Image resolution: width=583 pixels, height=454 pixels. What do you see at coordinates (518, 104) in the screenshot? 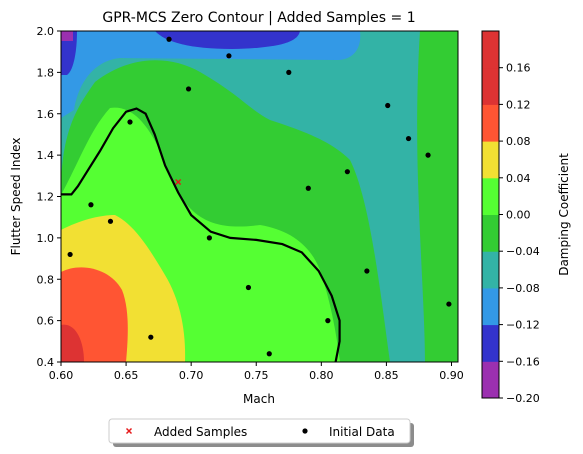
I see `colorbar-tick-label: 0.12` at bounding box center [518, 104].